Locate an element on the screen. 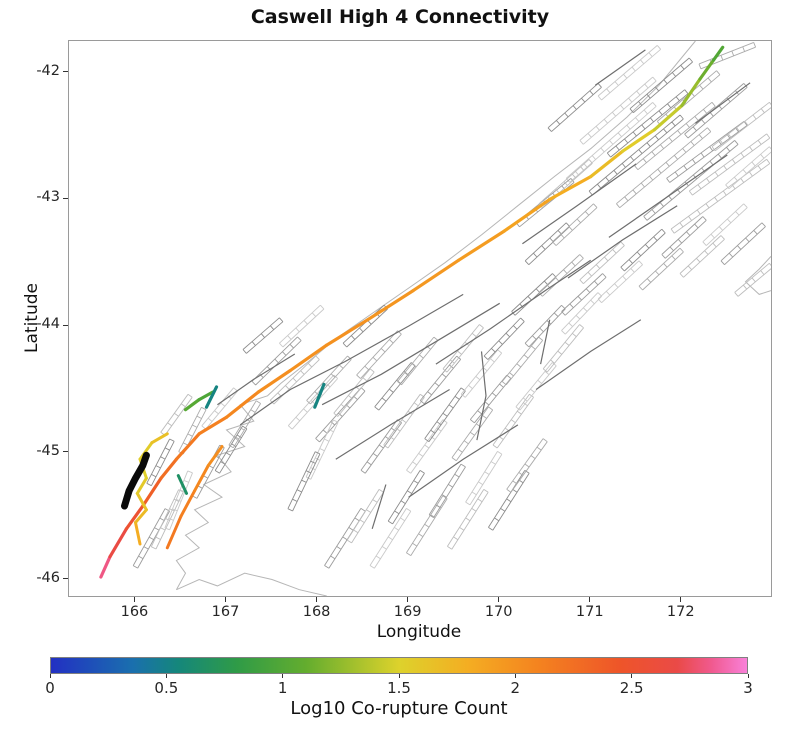  colorbar-tick-label: 2 is located at coordinates (515, 688).